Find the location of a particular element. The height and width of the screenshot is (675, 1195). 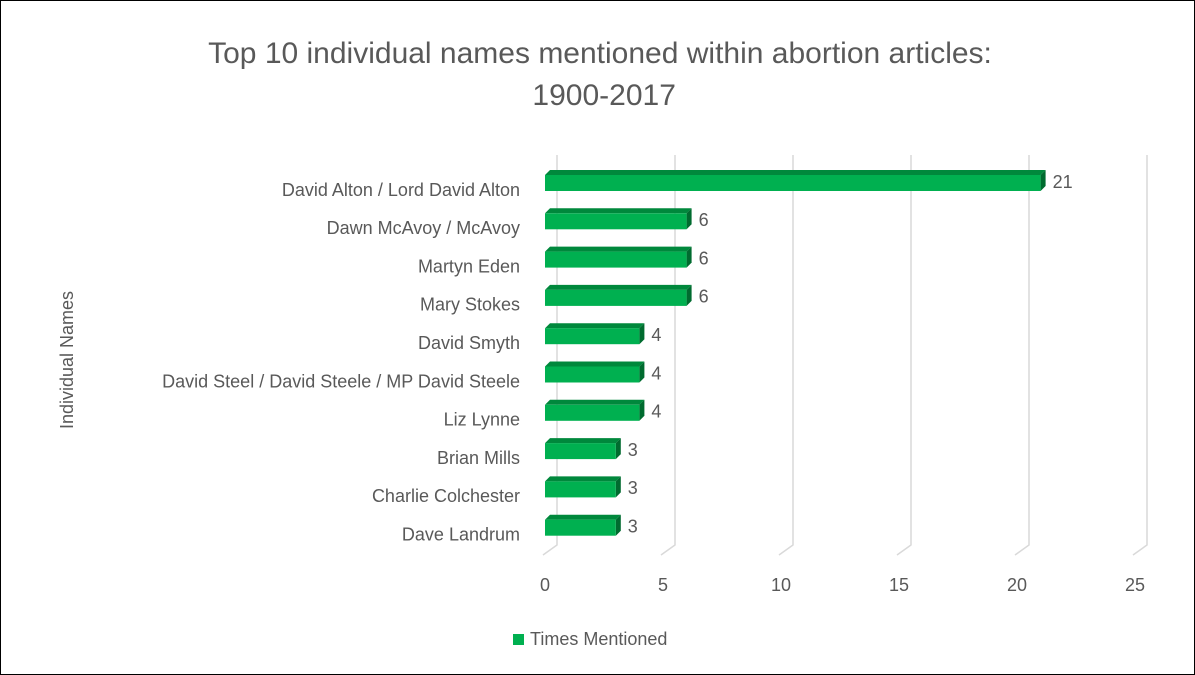

category-label: David Alton / Lord David Alton is located at coordinates (401, 190).